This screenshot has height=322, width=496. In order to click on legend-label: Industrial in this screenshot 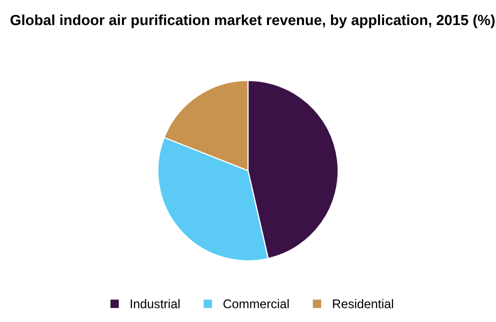, I will do `click(155, 303)`.